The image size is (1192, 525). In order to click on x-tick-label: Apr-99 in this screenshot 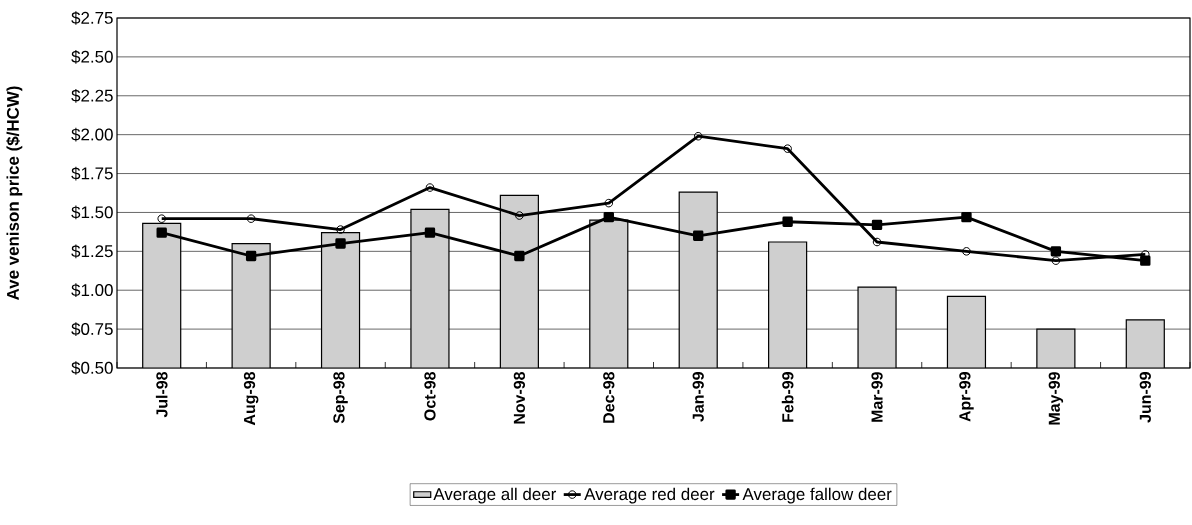, I will do `click(966, 397)`.